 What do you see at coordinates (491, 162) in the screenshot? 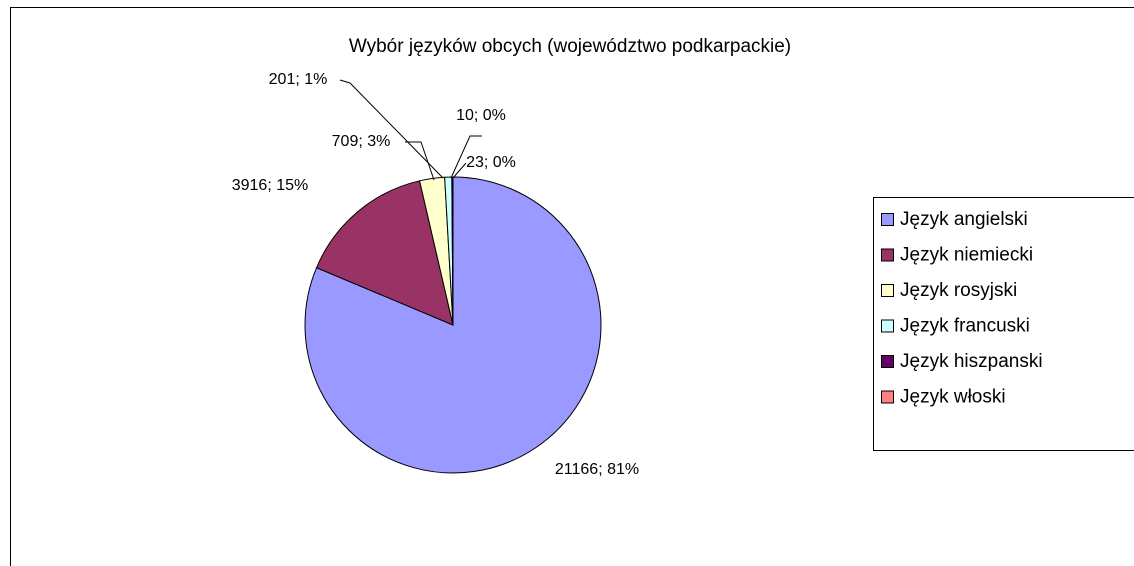
I see `data-label: 23; 0%` at bounding box center [491, 162].